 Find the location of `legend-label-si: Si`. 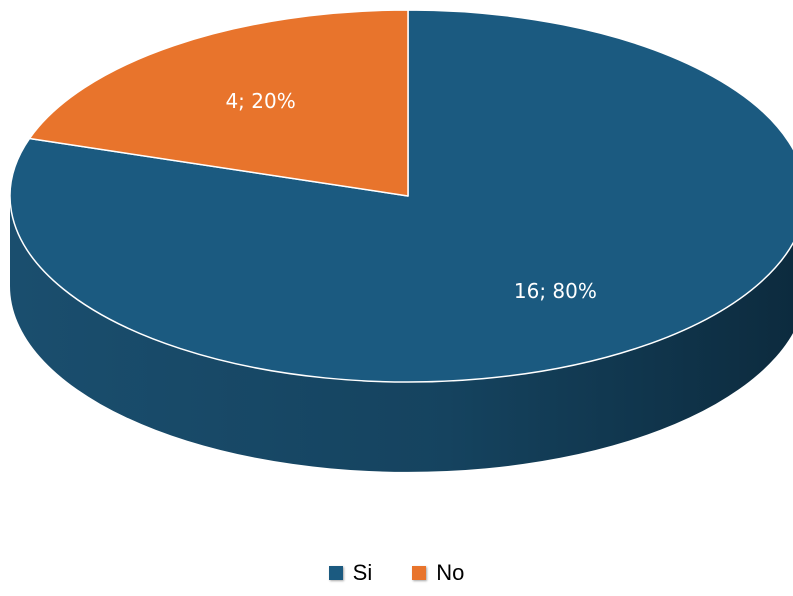

legend-label-si: Si is located at coordinates (362, 572).